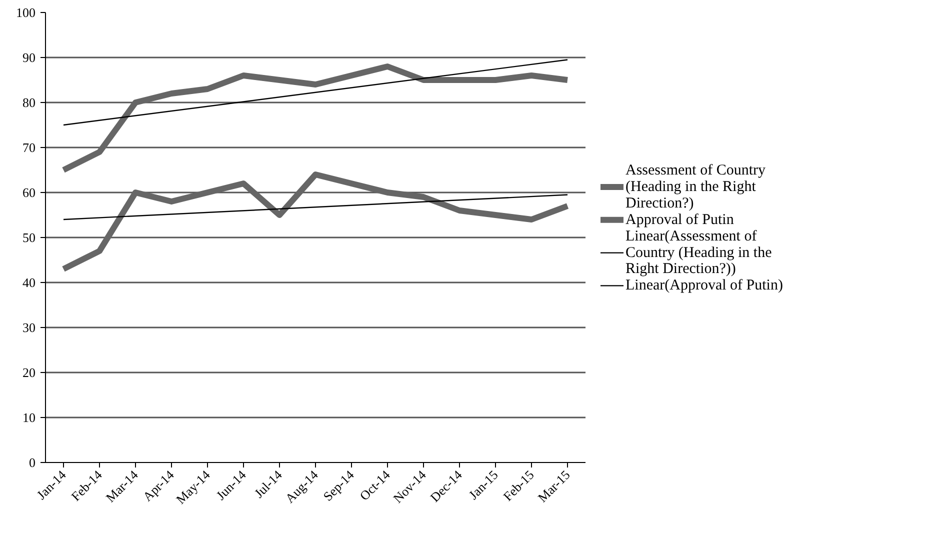  I want to click on y-tick-label: 10, so click(29, 417).